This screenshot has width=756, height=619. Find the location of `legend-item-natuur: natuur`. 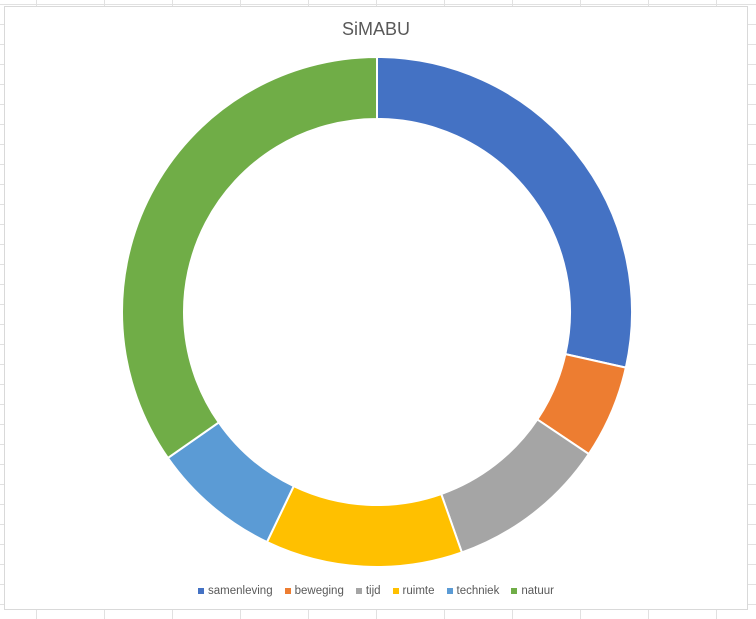

legend-item-natuur: natuur is located at coordinates (532, 591).